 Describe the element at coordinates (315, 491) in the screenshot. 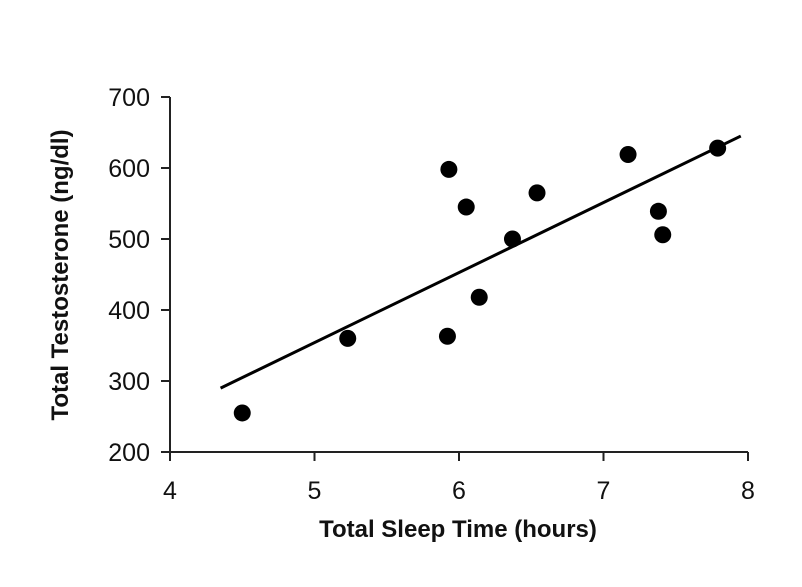

I see `x-tick-label: 5` at that location.